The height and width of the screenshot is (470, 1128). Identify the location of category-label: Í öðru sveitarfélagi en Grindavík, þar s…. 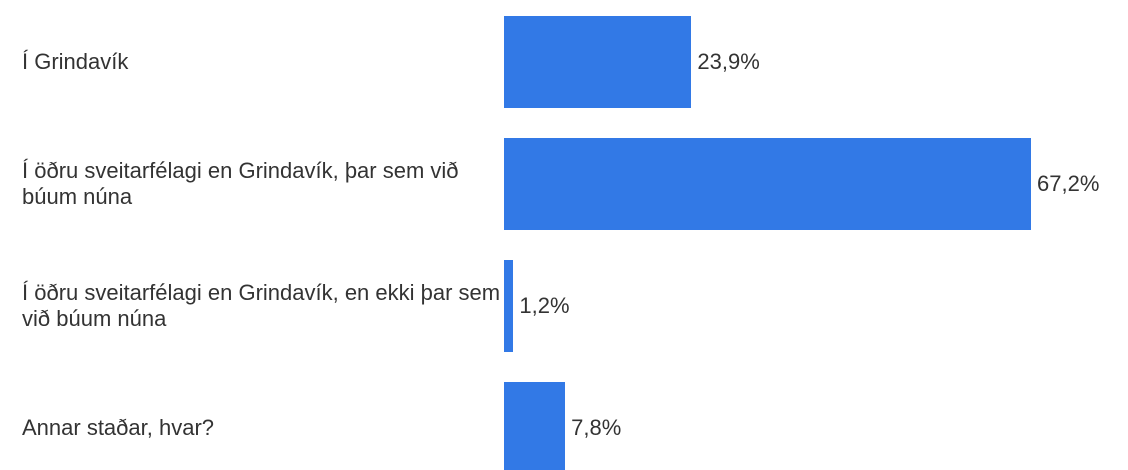
(240, 183).